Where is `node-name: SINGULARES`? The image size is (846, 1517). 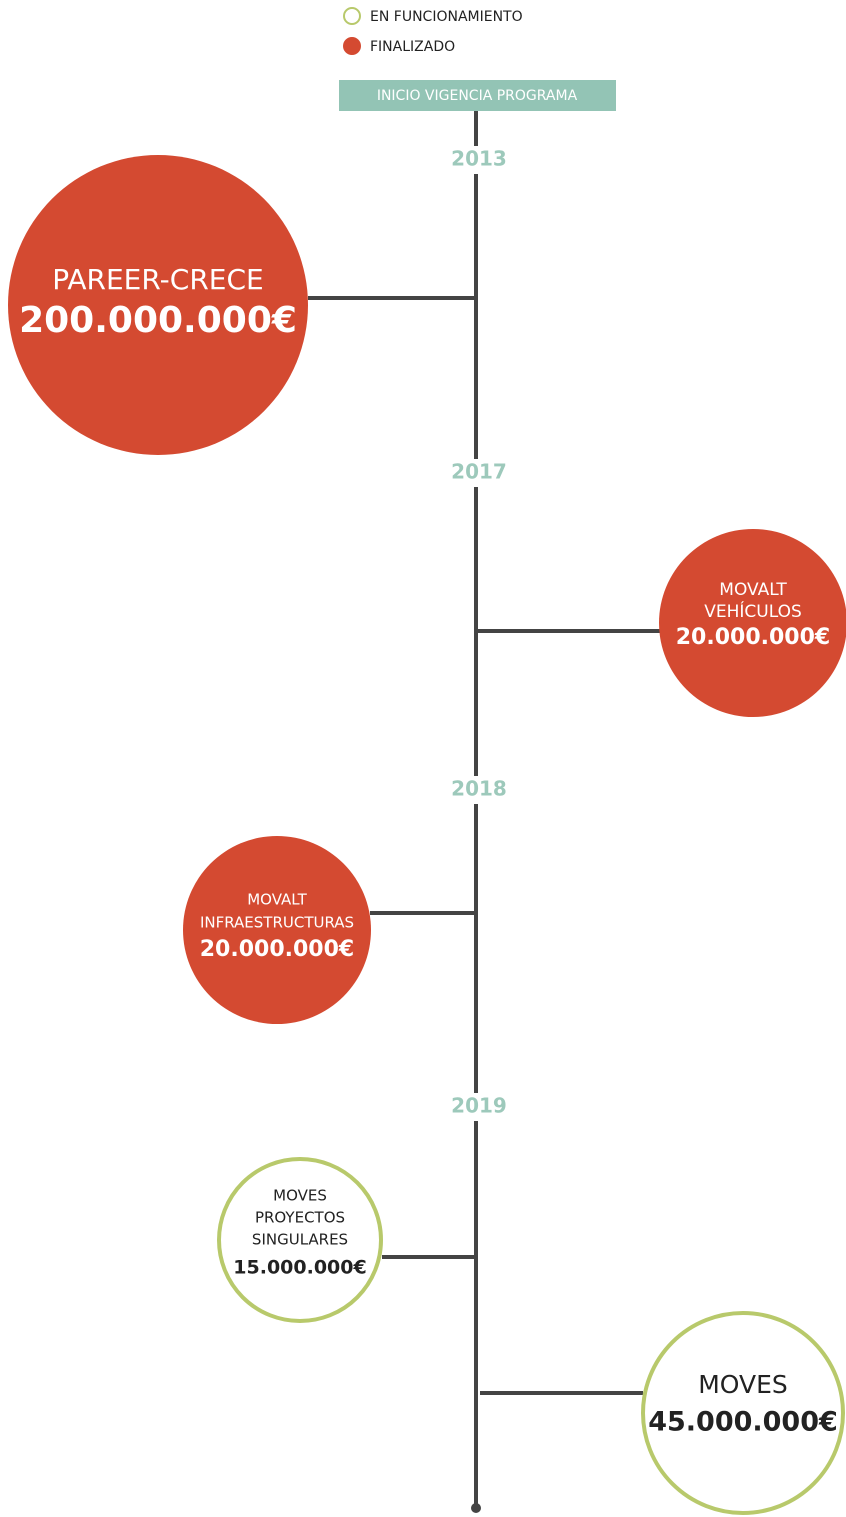 node-name: SINGULARES is located at coordinates (300, 1240).